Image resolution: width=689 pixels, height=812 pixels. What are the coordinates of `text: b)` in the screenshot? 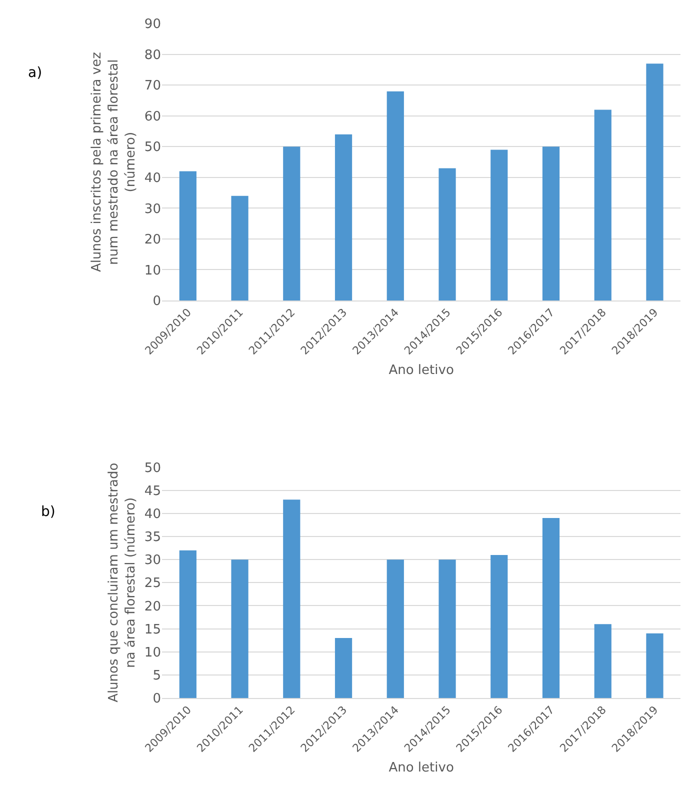 It's located at (48, 512).